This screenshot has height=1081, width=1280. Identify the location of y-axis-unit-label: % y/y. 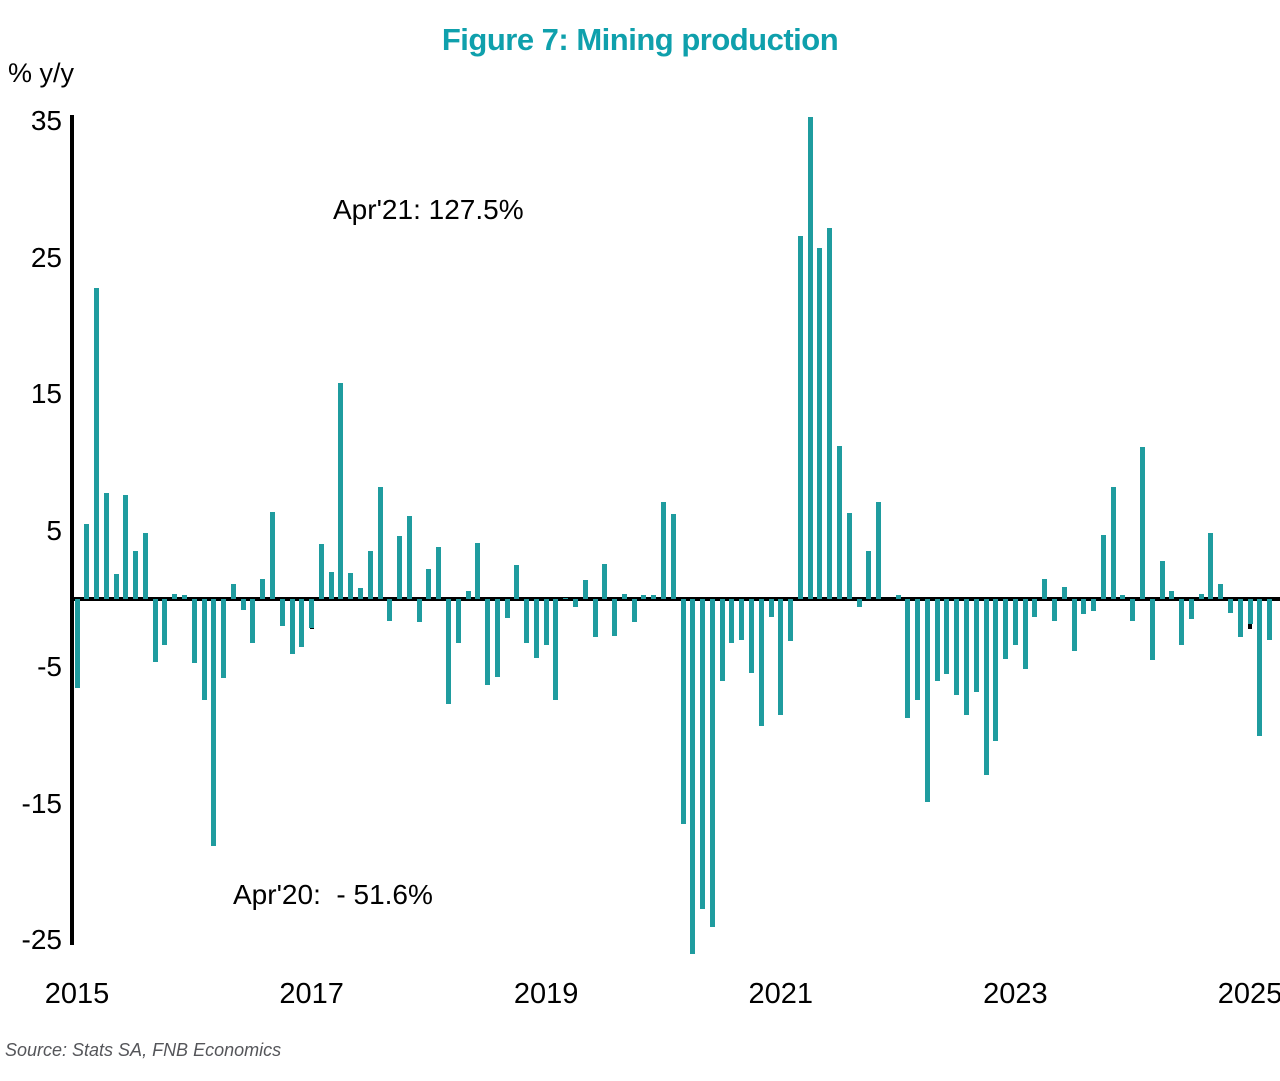
(41, 73).